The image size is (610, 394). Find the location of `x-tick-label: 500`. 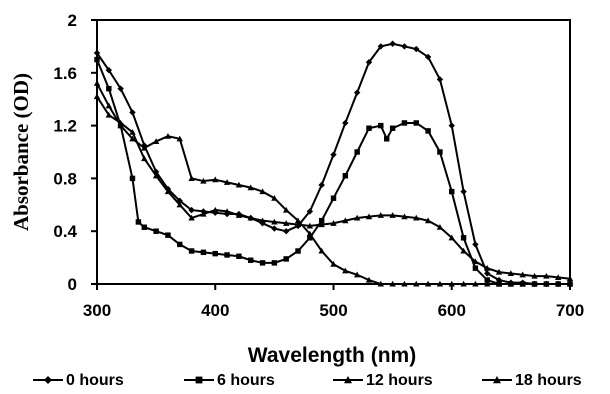

x-tick-label: 500 is located at coordinates (333, 310).